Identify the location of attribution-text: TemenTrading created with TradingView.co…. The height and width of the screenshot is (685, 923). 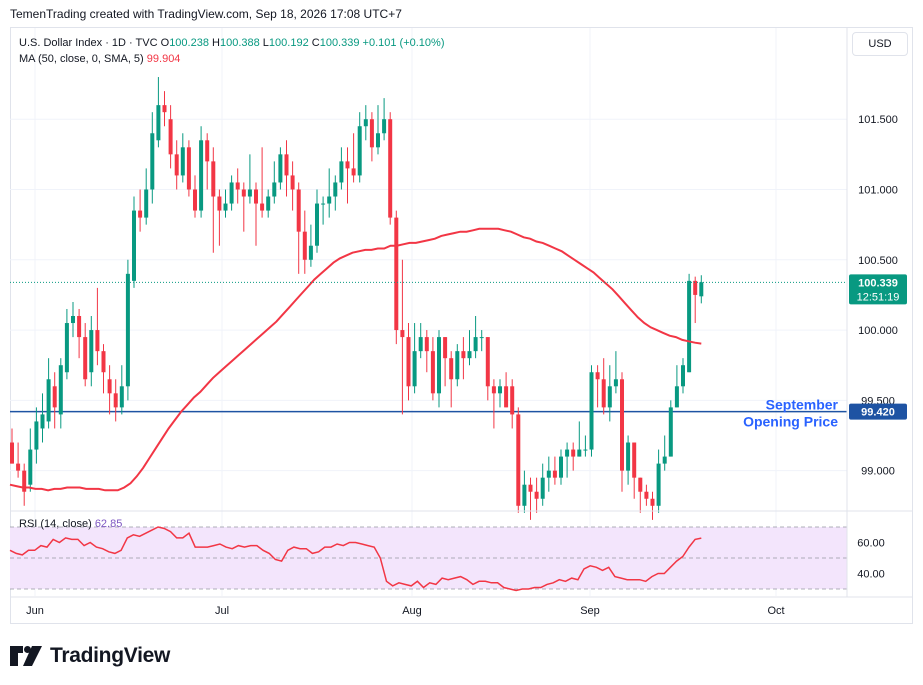
(206, 14).